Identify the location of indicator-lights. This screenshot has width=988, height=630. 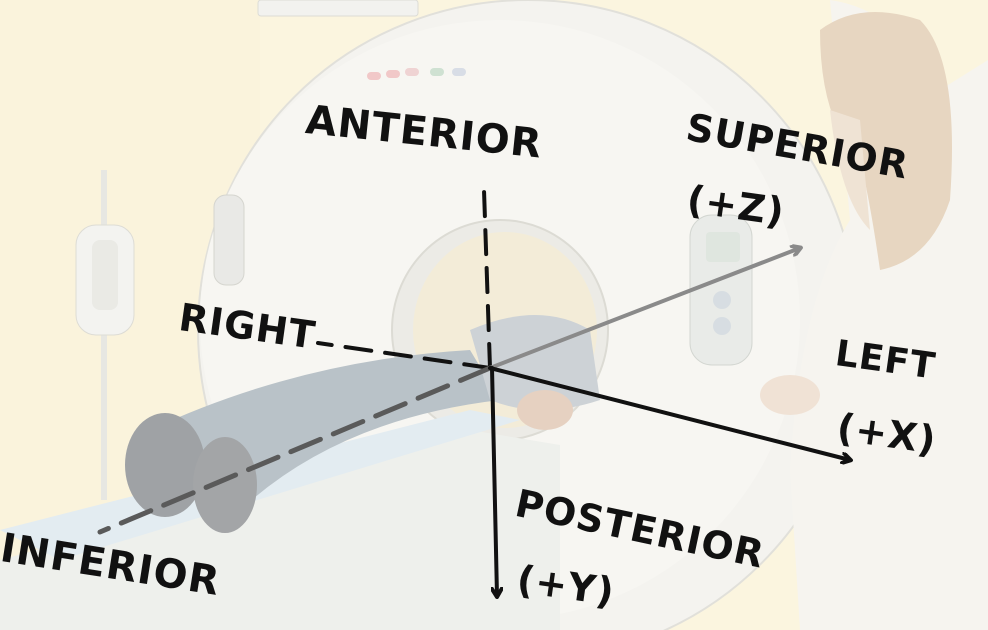
(416, 74).